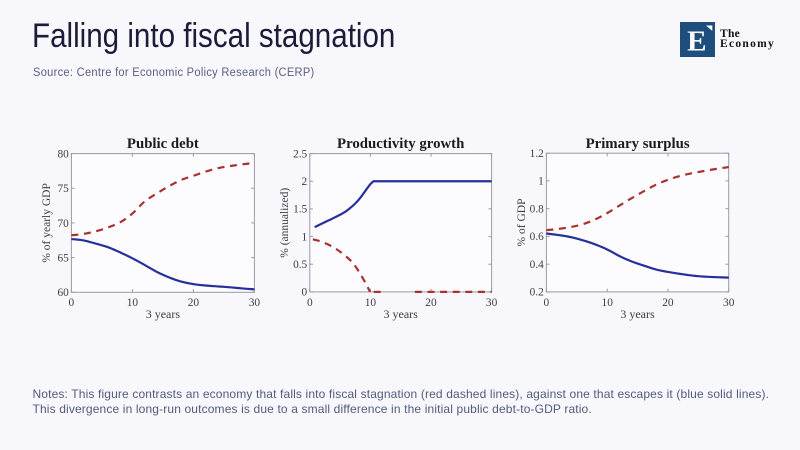  I want to click on svg-text: Primary surplus, so click(638, 144).